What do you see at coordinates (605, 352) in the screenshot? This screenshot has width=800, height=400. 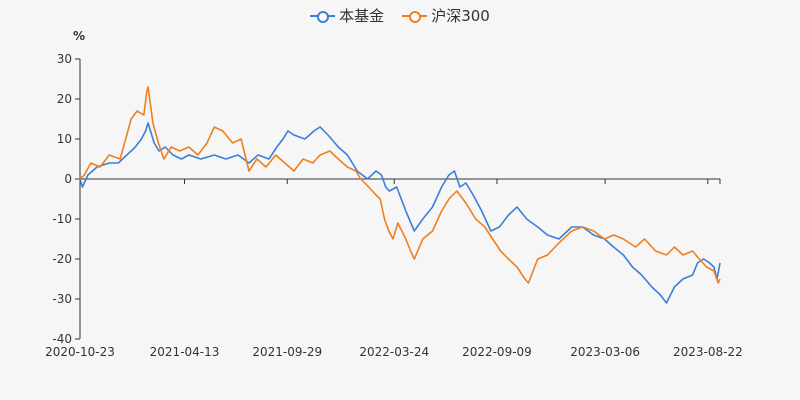 I see `x-tick-label: 2023-03-06` at bounding box center [605, 352].